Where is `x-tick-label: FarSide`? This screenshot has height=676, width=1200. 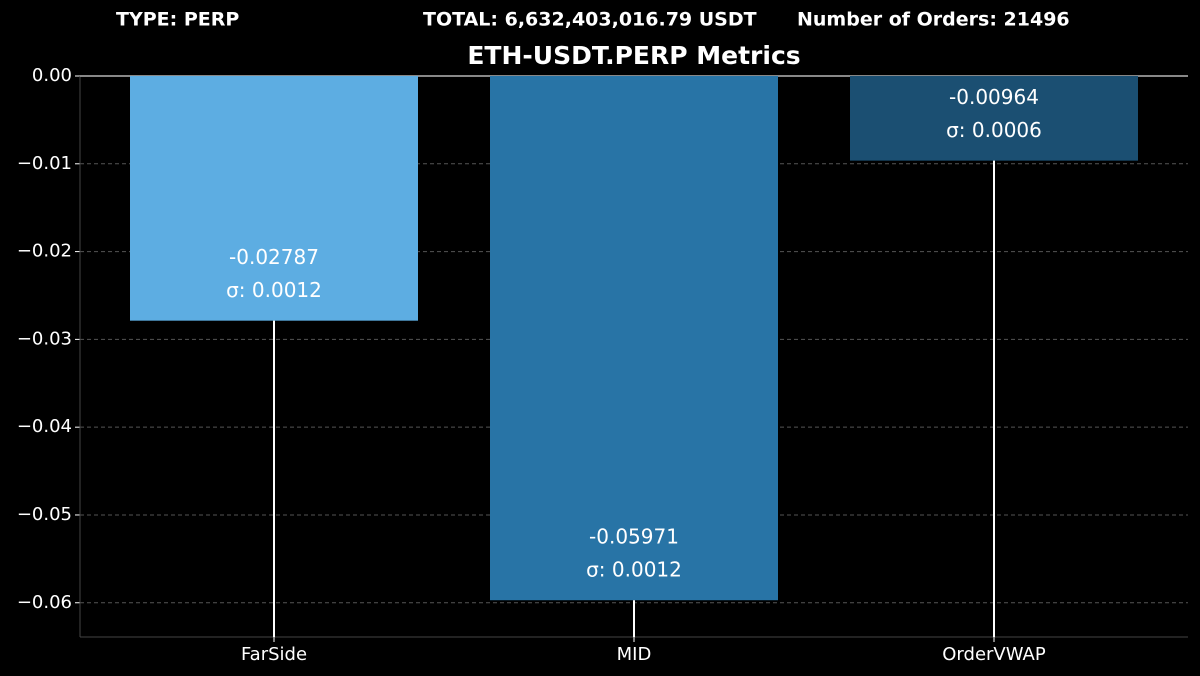 x-tick-label: FarSide is located at coordinates (274, 654).